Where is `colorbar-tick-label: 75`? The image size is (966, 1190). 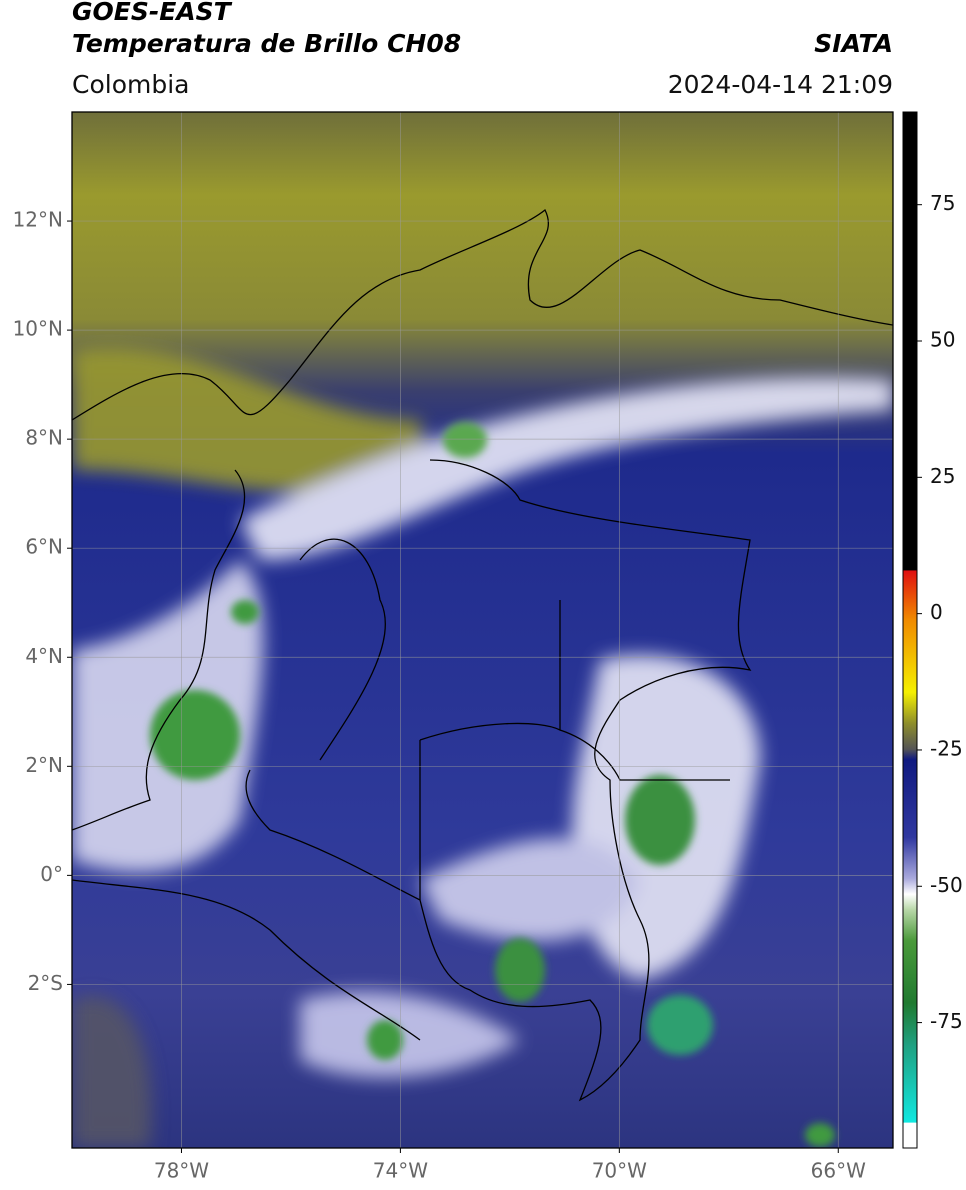 colorbar-tick-label: 75 is located at coordinates (942, 203).